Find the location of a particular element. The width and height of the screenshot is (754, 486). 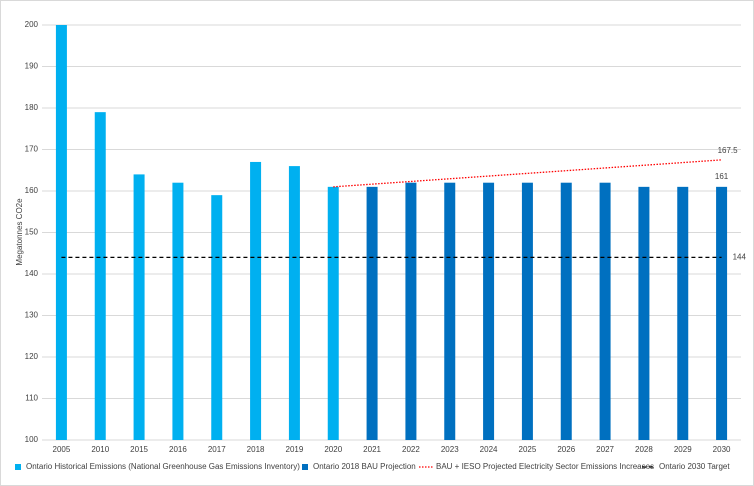

x-tick-label: 2016 is located at coordinates (178, 449).